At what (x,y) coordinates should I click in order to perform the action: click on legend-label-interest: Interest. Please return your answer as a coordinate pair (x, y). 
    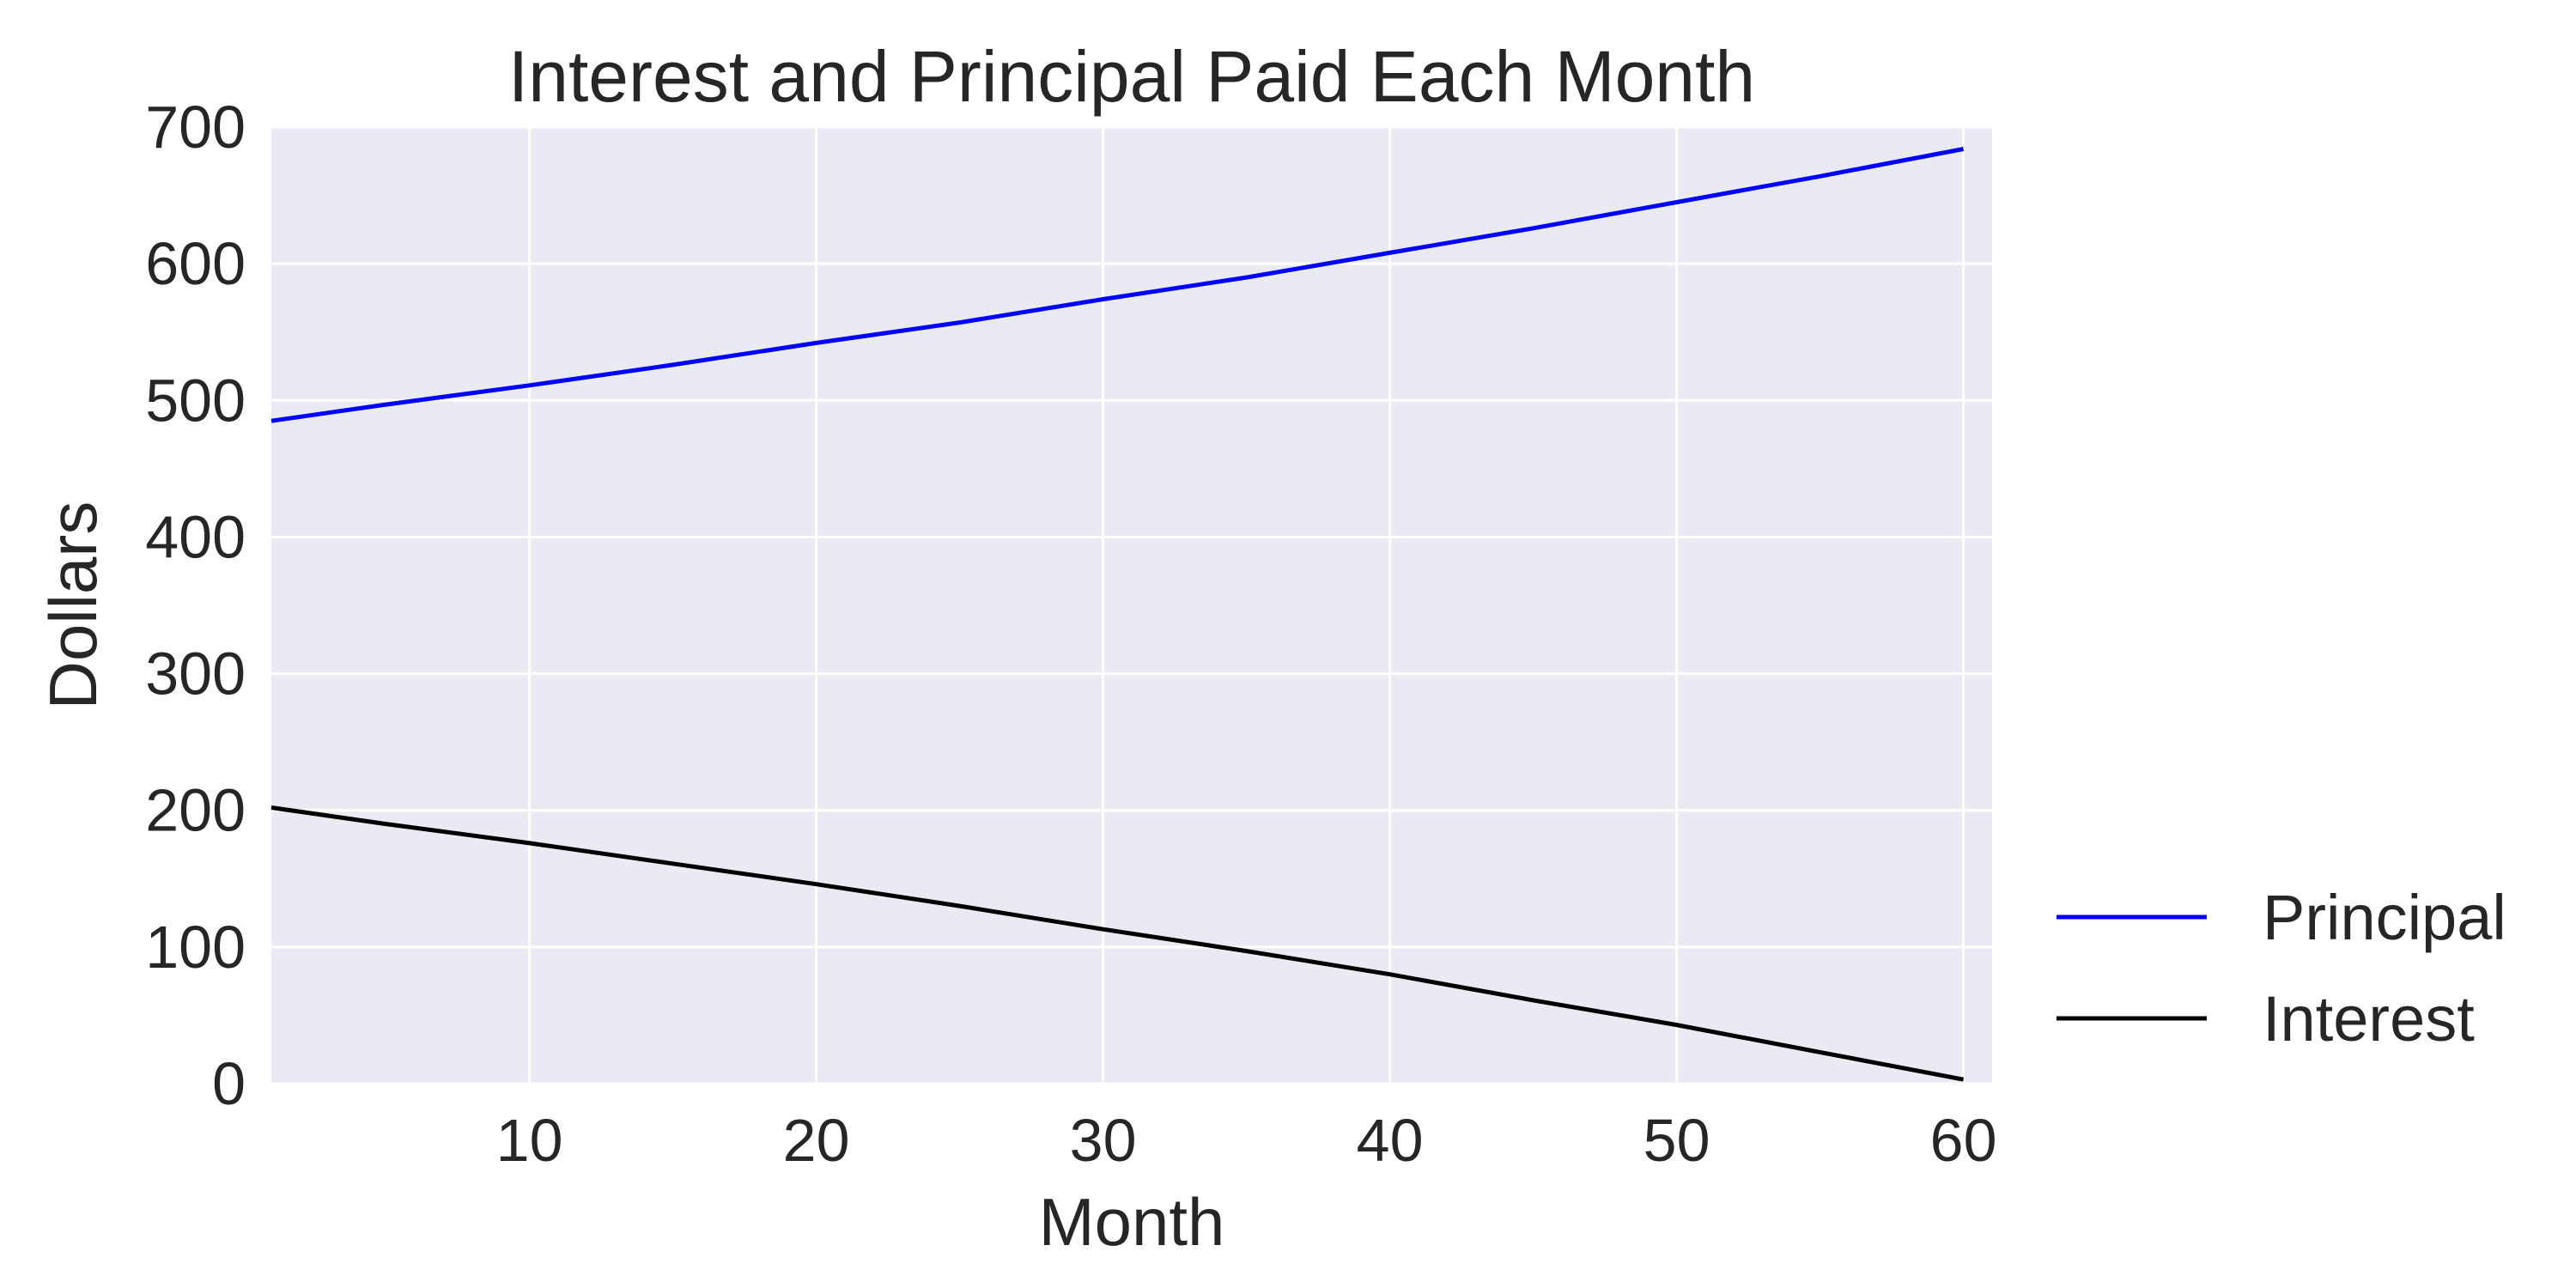
    Looking at the image, I should click on (2369, 1018).